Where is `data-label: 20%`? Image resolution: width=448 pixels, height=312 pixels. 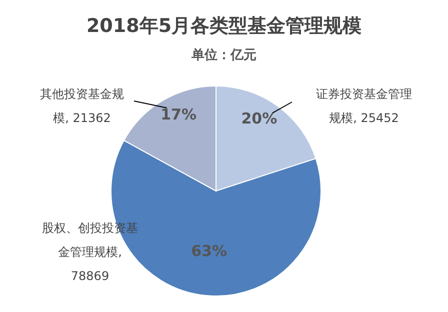
data-label: 20% is located at coordinates (259, 119).